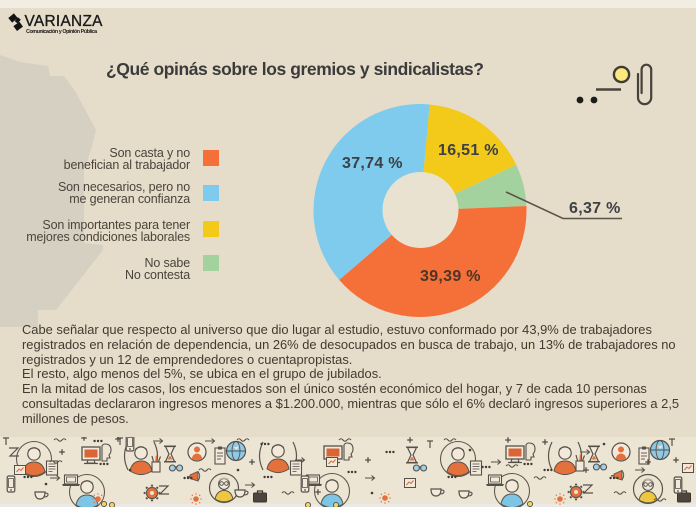 The width and height of the screenshot is (696, 507). Describe the element at coordinates (62, 32) in the screenshot. I see `svg-text: Comunicación y Opinión Pública` at that location.